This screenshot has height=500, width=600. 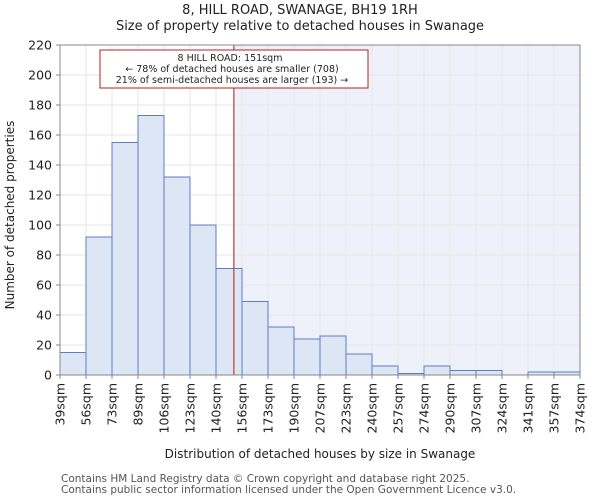 I want to click on x-tick-label: 89sqm, so click(x=138, y=404).